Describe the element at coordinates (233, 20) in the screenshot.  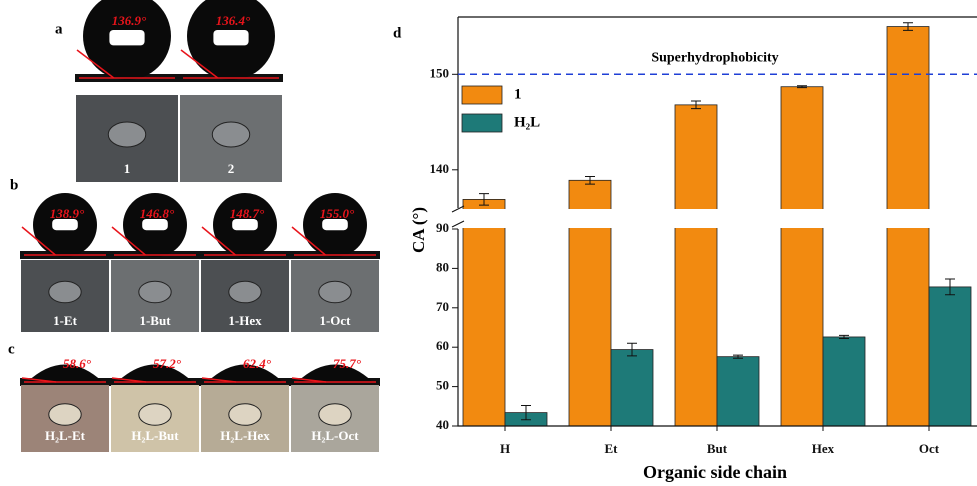
I see `contact-angle: 136.4°` at that location.